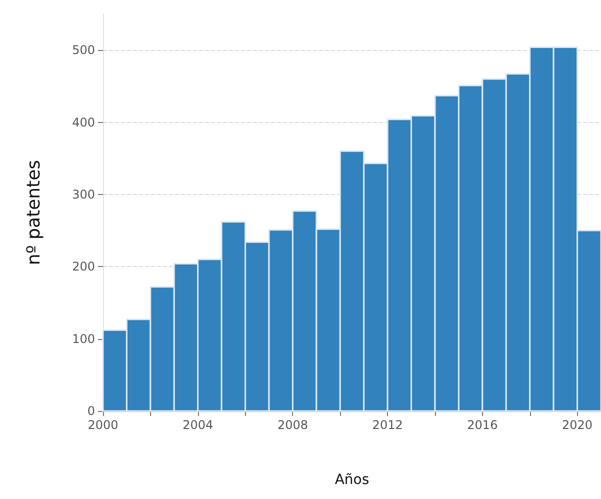 The image size is (601, 499). I want to click on x-tick-label: 2000, so click(103, 425).